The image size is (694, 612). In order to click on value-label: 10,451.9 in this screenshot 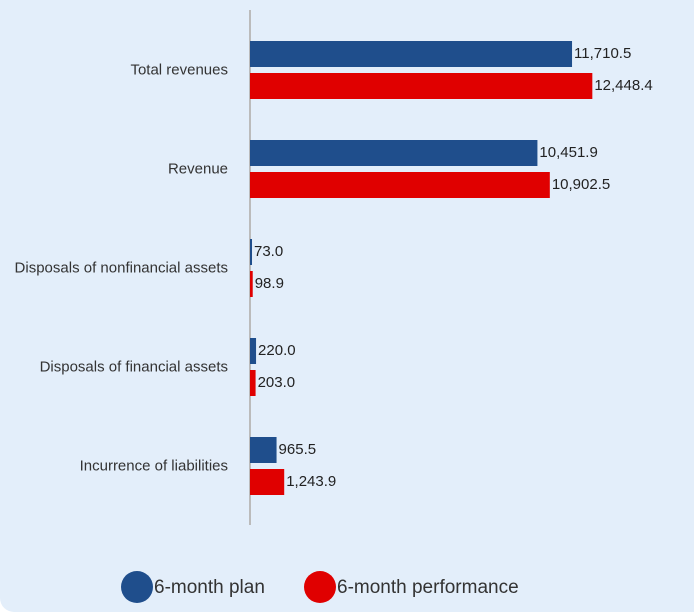, I will do `click(568, 152)`.